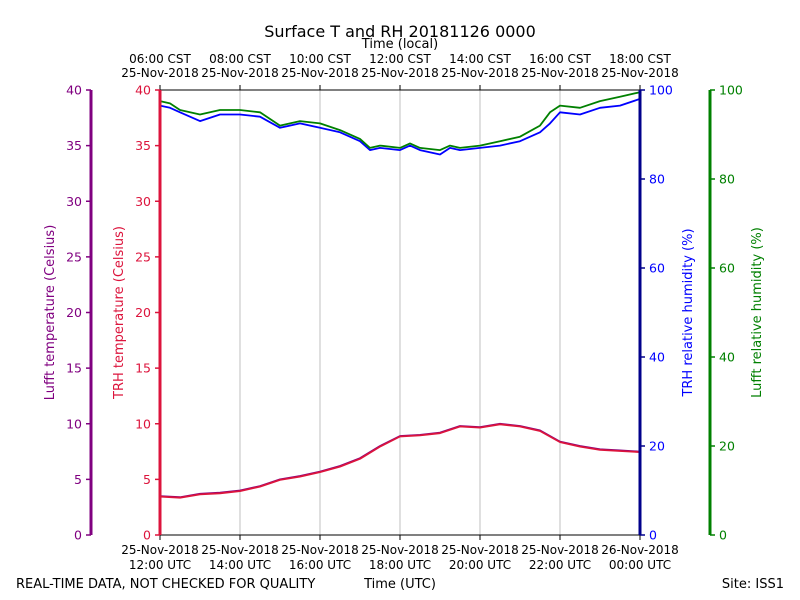 The image size is (800, 600). What do you see at coordinates (657, 268) in the screenshot?
I see `y-tick-label-trh_rh: 60` at bounding box center [657, 268].